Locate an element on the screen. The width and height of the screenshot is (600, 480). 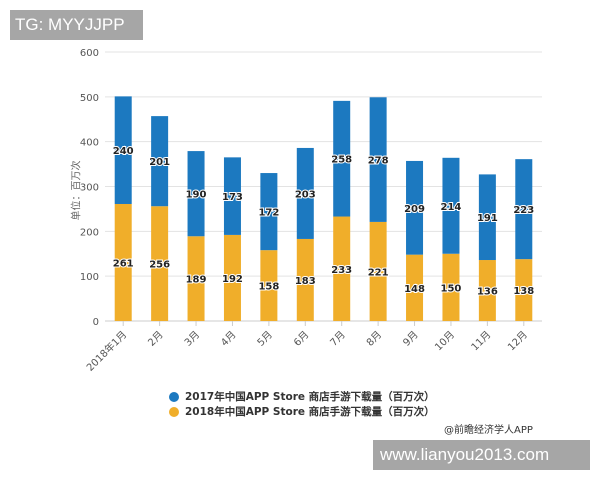
y-tick-label: 100 is located at coordinates (89, 277).